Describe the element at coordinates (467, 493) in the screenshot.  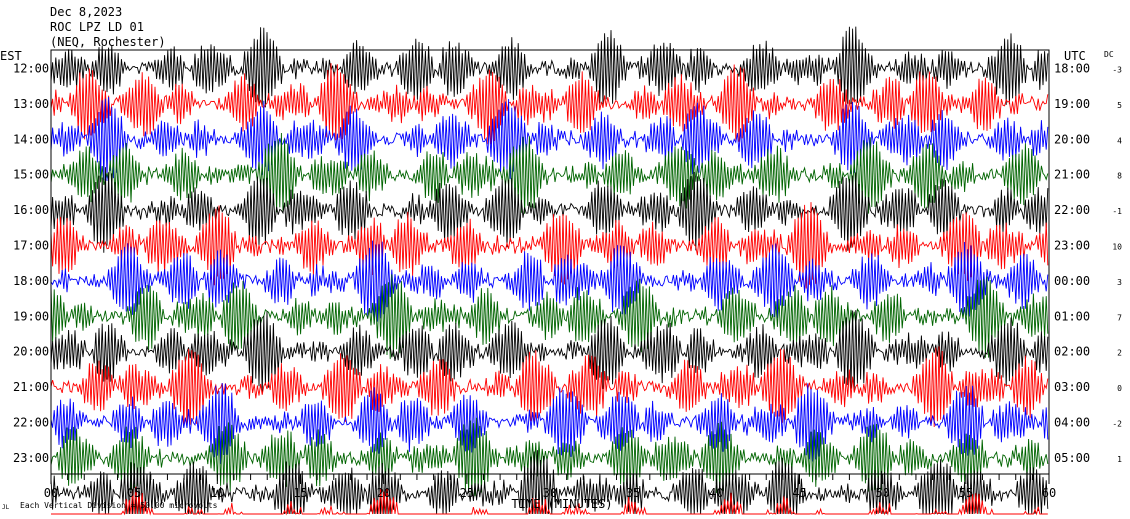
I see `x-tick-label: 25` at that location.